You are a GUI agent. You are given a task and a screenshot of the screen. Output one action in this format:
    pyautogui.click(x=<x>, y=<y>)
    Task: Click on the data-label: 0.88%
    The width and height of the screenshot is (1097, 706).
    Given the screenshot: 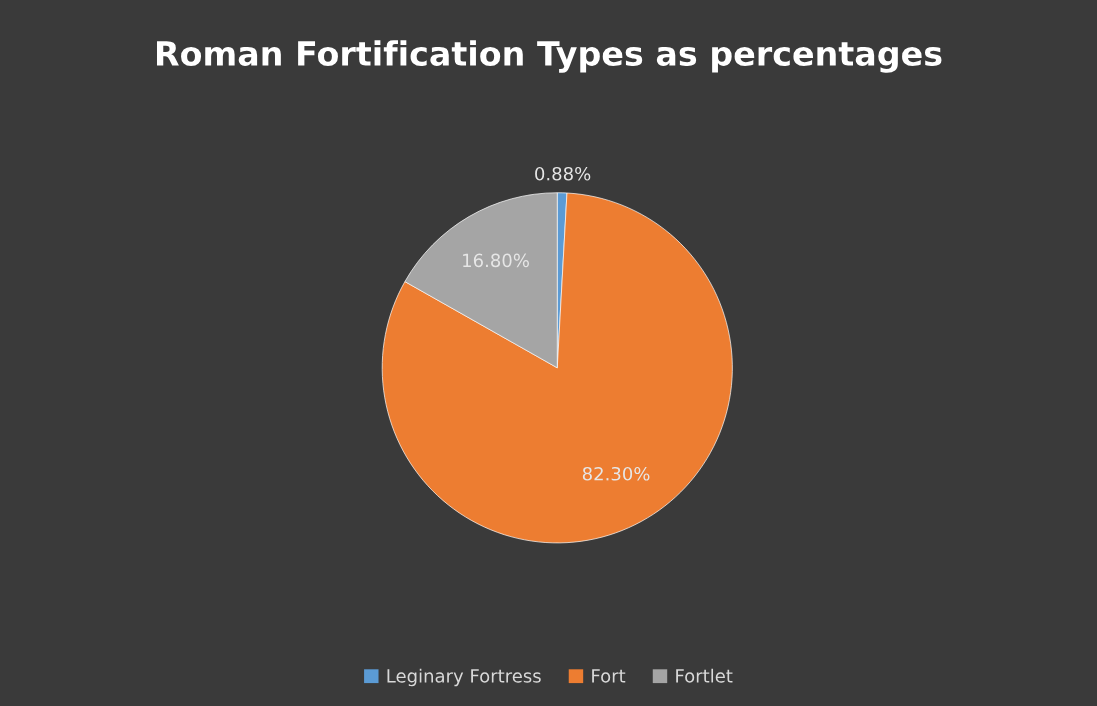 What is the action you would take?
    pyautogui.click(x=563, y=173)
    